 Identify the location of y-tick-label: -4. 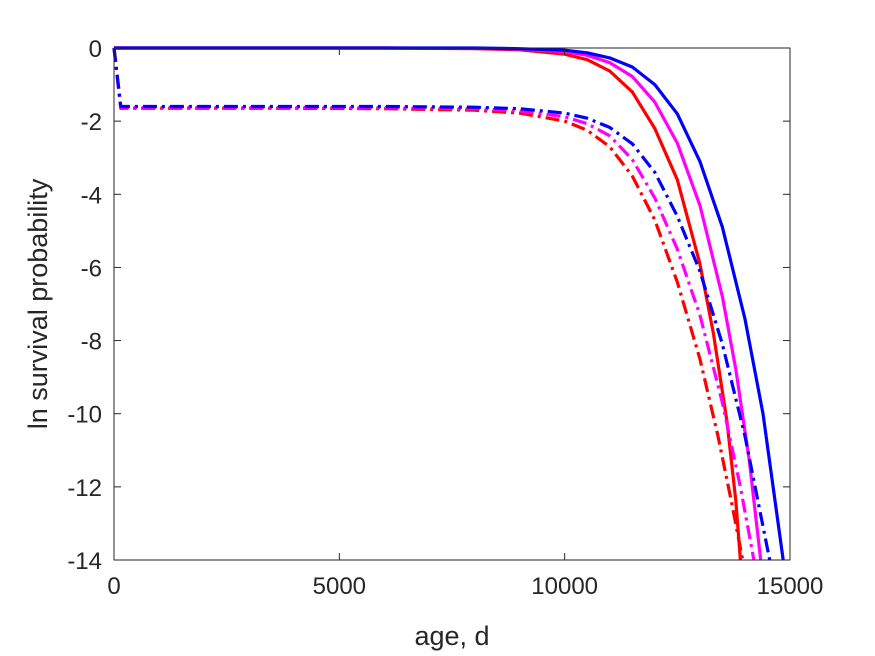
(91, 195).